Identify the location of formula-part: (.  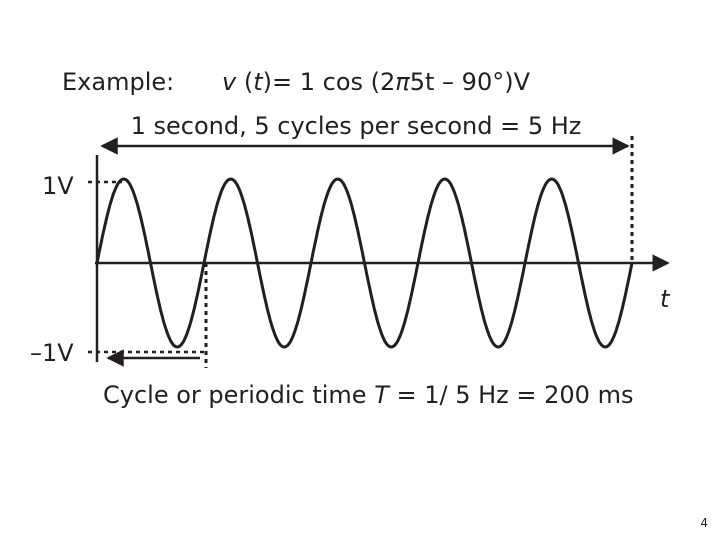
(244, 82).